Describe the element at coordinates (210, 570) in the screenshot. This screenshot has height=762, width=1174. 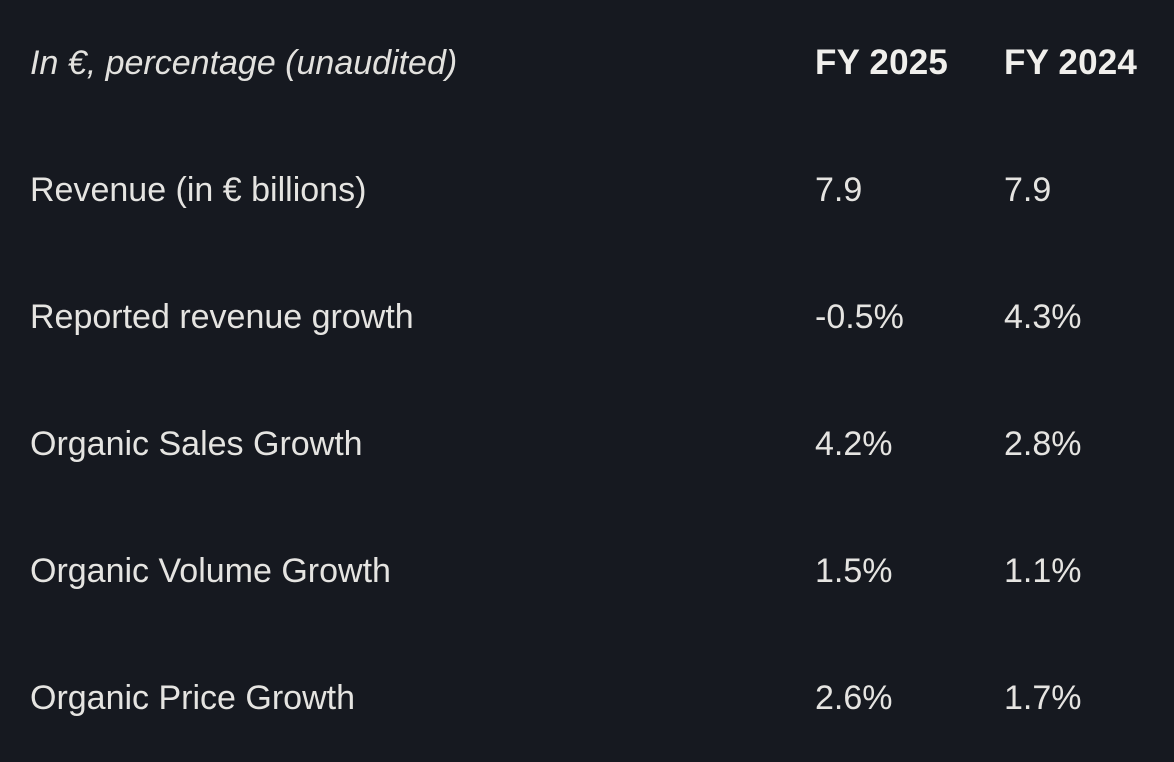
I see `row-label: Organic Volume Growth` at that location.